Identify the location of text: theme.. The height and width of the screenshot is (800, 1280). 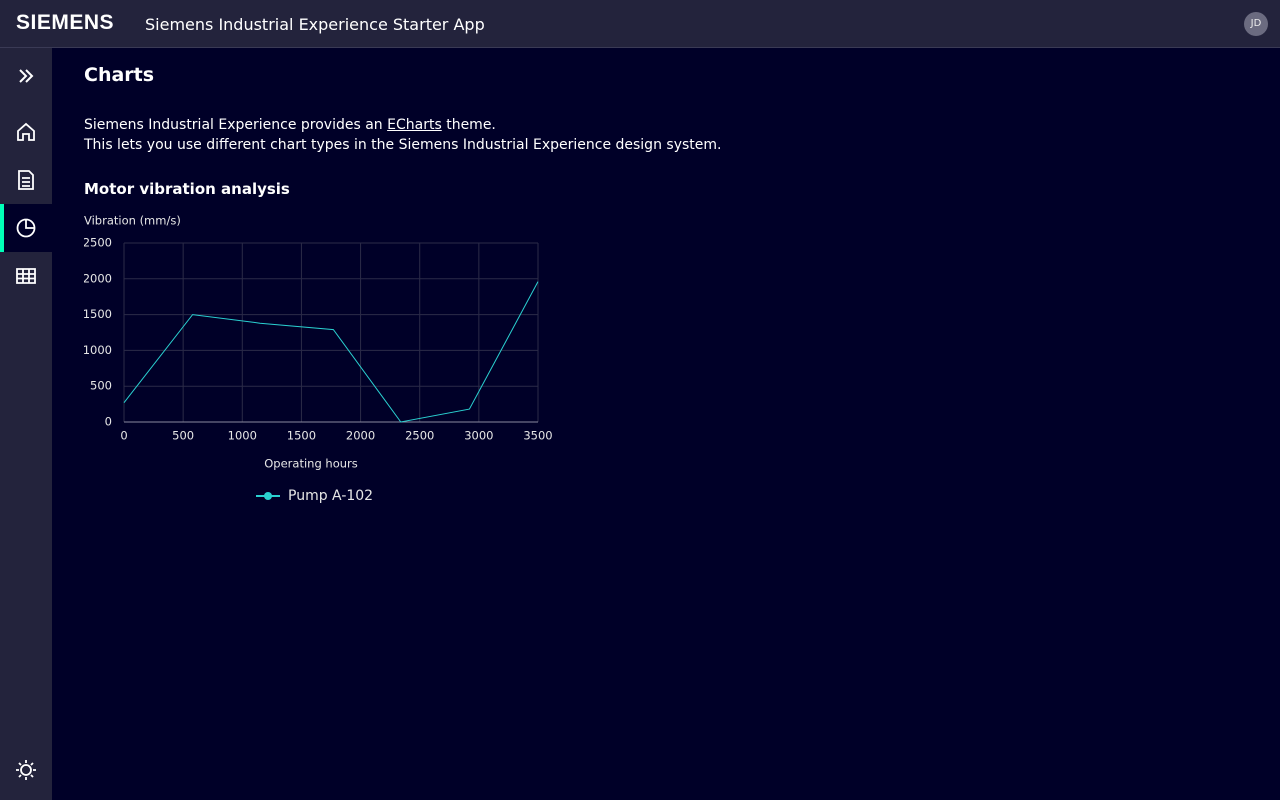
(471, 125).